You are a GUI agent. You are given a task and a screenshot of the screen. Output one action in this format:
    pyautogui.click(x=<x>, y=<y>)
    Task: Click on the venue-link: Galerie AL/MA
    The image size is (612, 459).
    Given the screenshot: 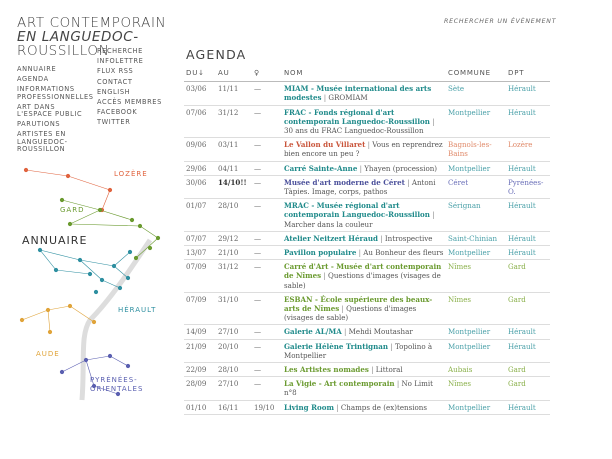 What is the action you would take?
    pyautogui.click(x=313, y=332)
    